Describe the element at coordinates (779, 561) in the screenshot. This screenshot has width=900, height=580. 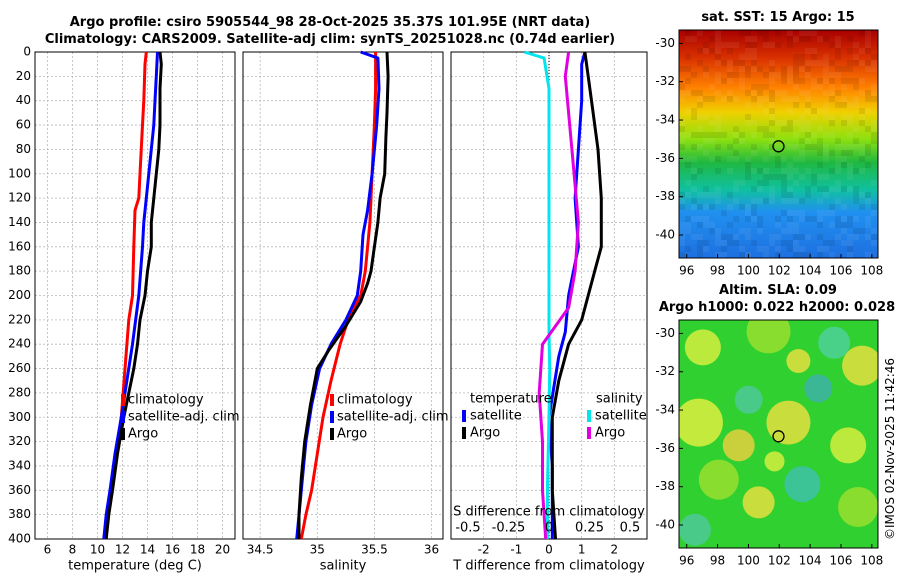
I see `map-x-tick-label: 102` at that location.